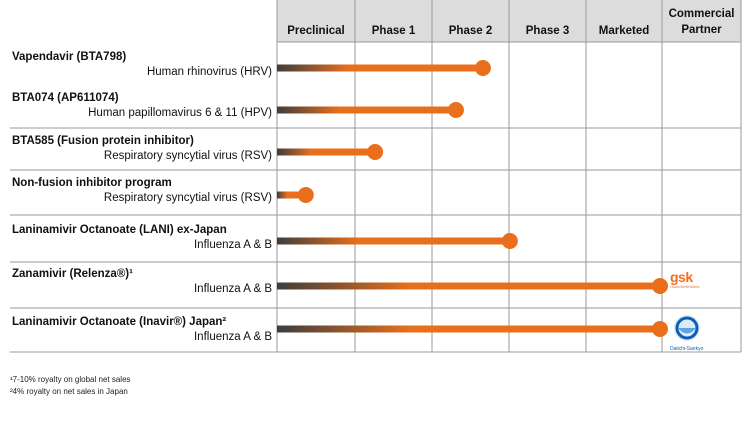  Describe the element at coordinates (69, 391) in the screenshot. I see `footnote-2: ²4% royalty on net sales in Japan` at that location.